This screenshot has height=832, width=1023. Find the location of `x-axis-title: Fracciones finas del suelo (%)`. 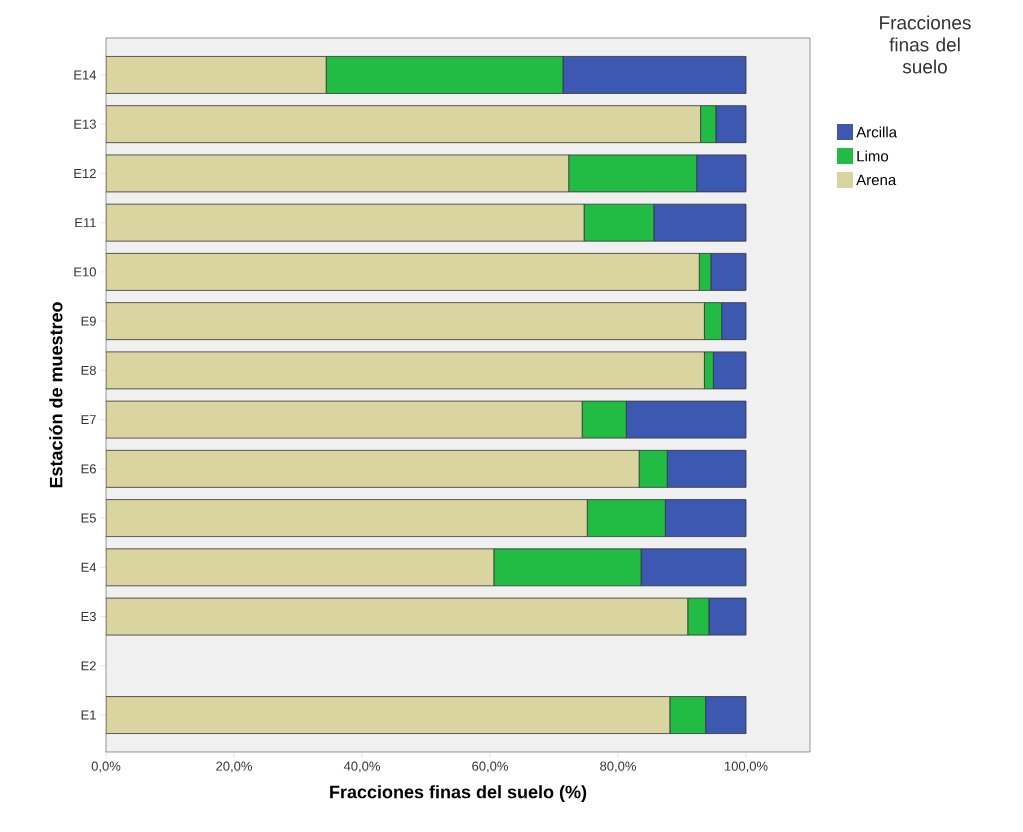

x-axis-title: Fracciones finas del suelo (%) is located at coordinates (458, 793).